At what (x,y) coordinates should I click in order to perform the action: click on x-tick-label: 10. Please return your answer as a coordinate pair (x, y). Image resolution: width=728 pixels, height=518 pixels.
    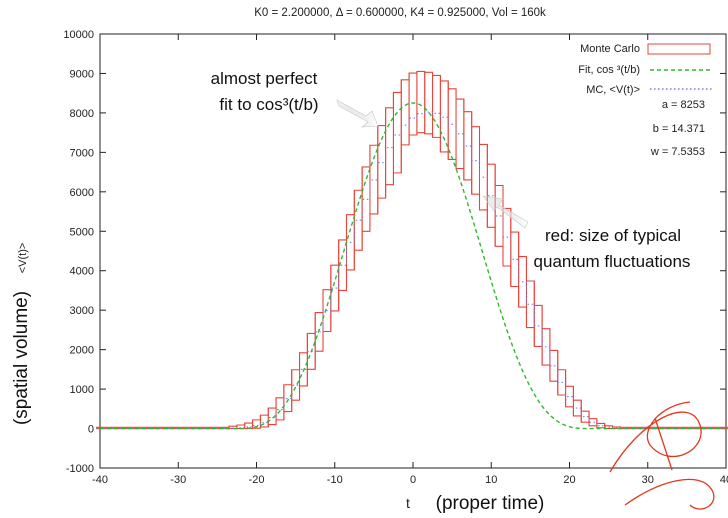
    Looking at the image, I should click on (491, 480).